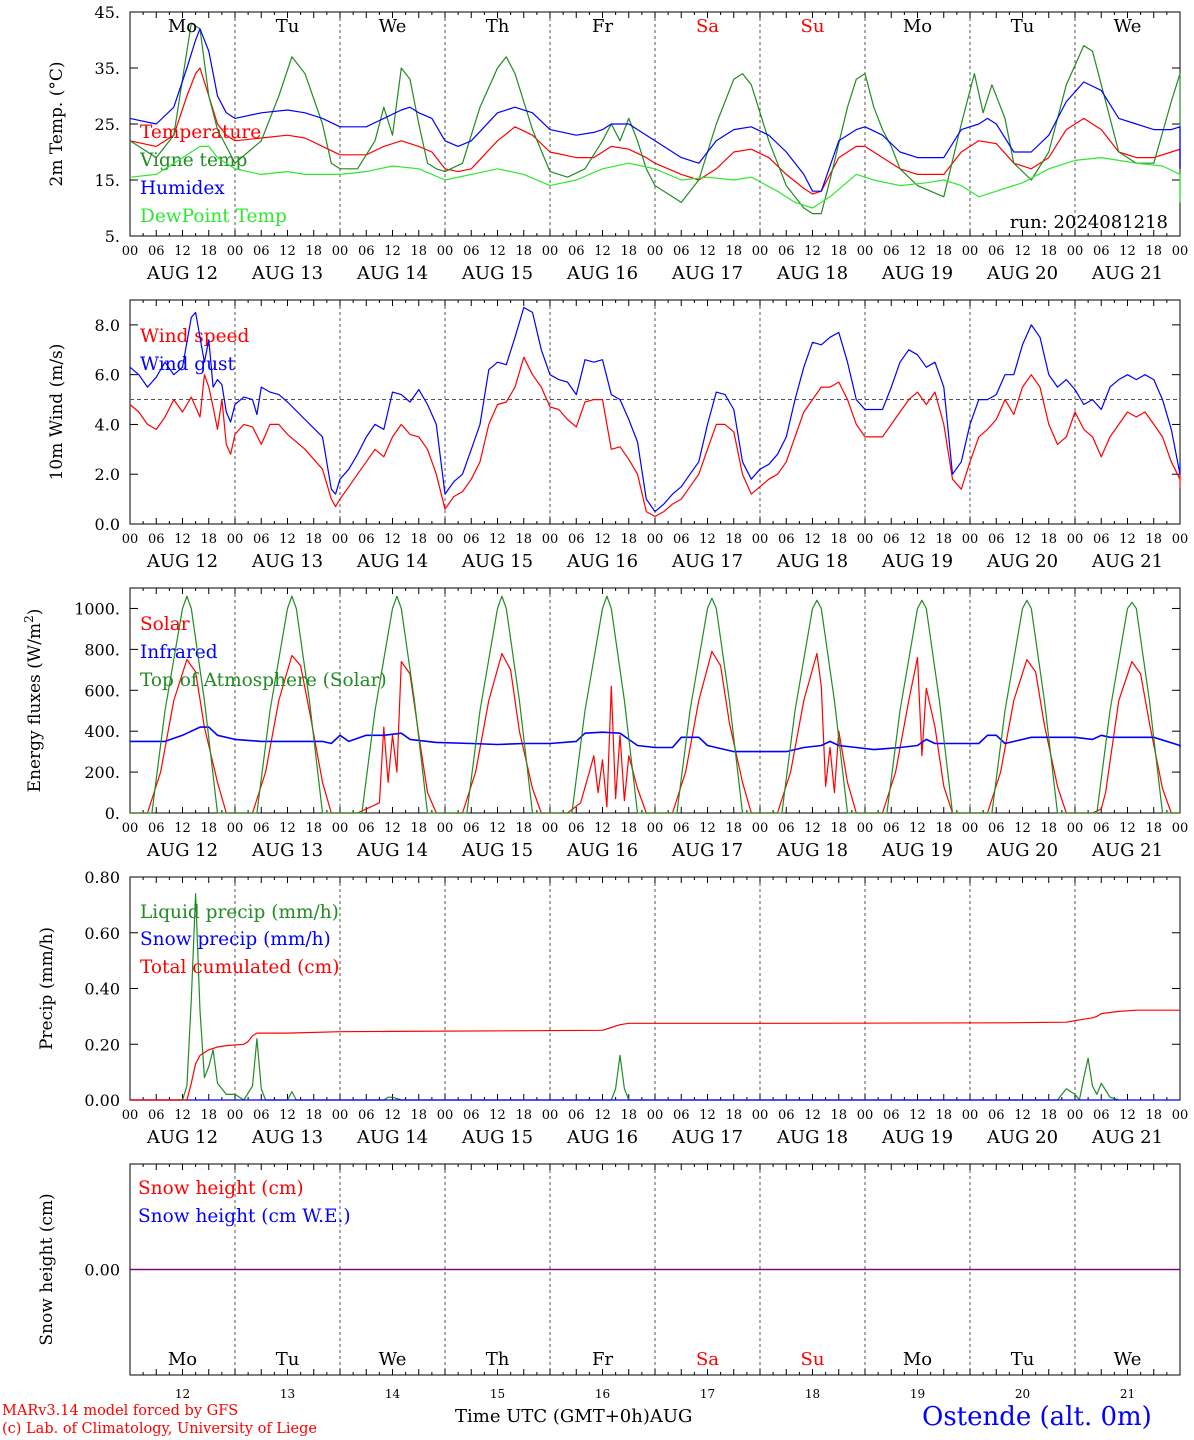 Image resolution: width=1194 pixels, height=1440 pixels. Describe the element at coordinates (182, 188) in the screenshot. I see `legend-entry: Humidex` at that location.